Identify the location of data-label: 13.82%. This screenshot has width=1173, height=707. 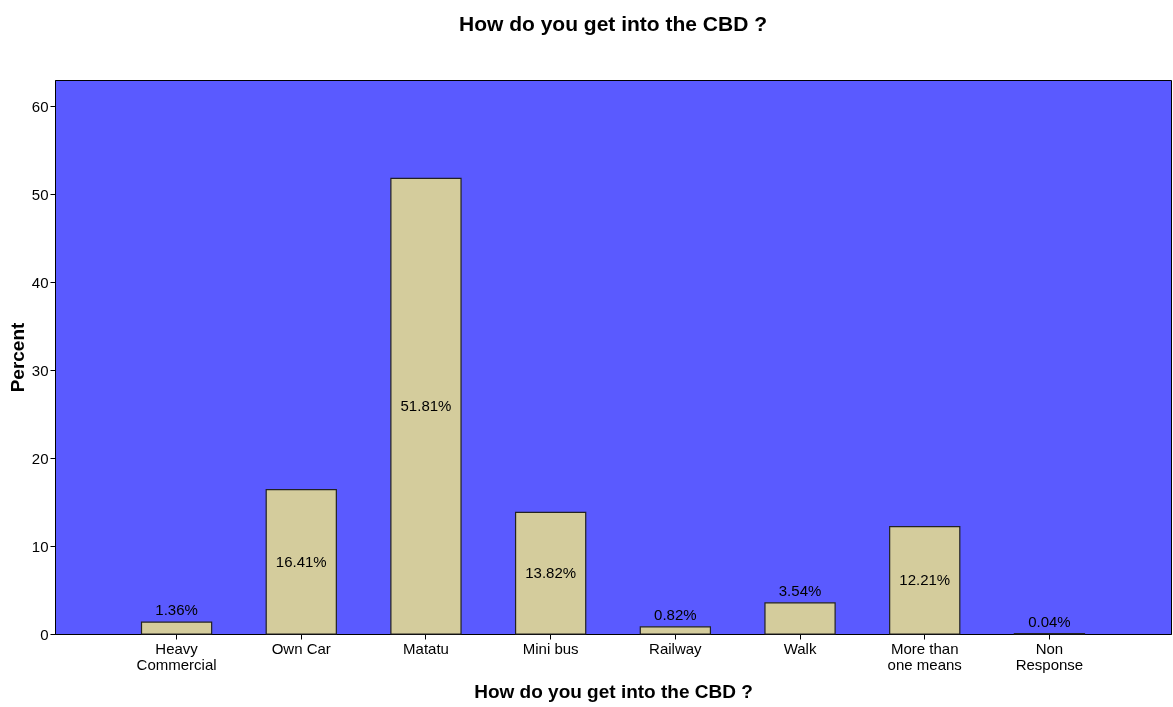
(551, 573).